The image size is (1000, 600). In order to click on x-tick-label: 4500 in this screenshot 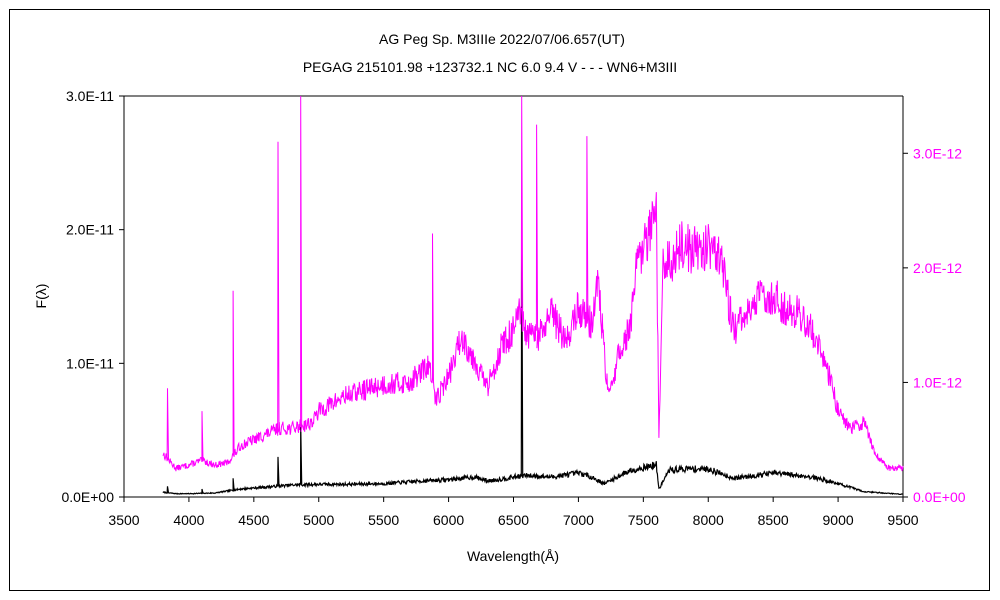, I will do `click(253, 520)`.